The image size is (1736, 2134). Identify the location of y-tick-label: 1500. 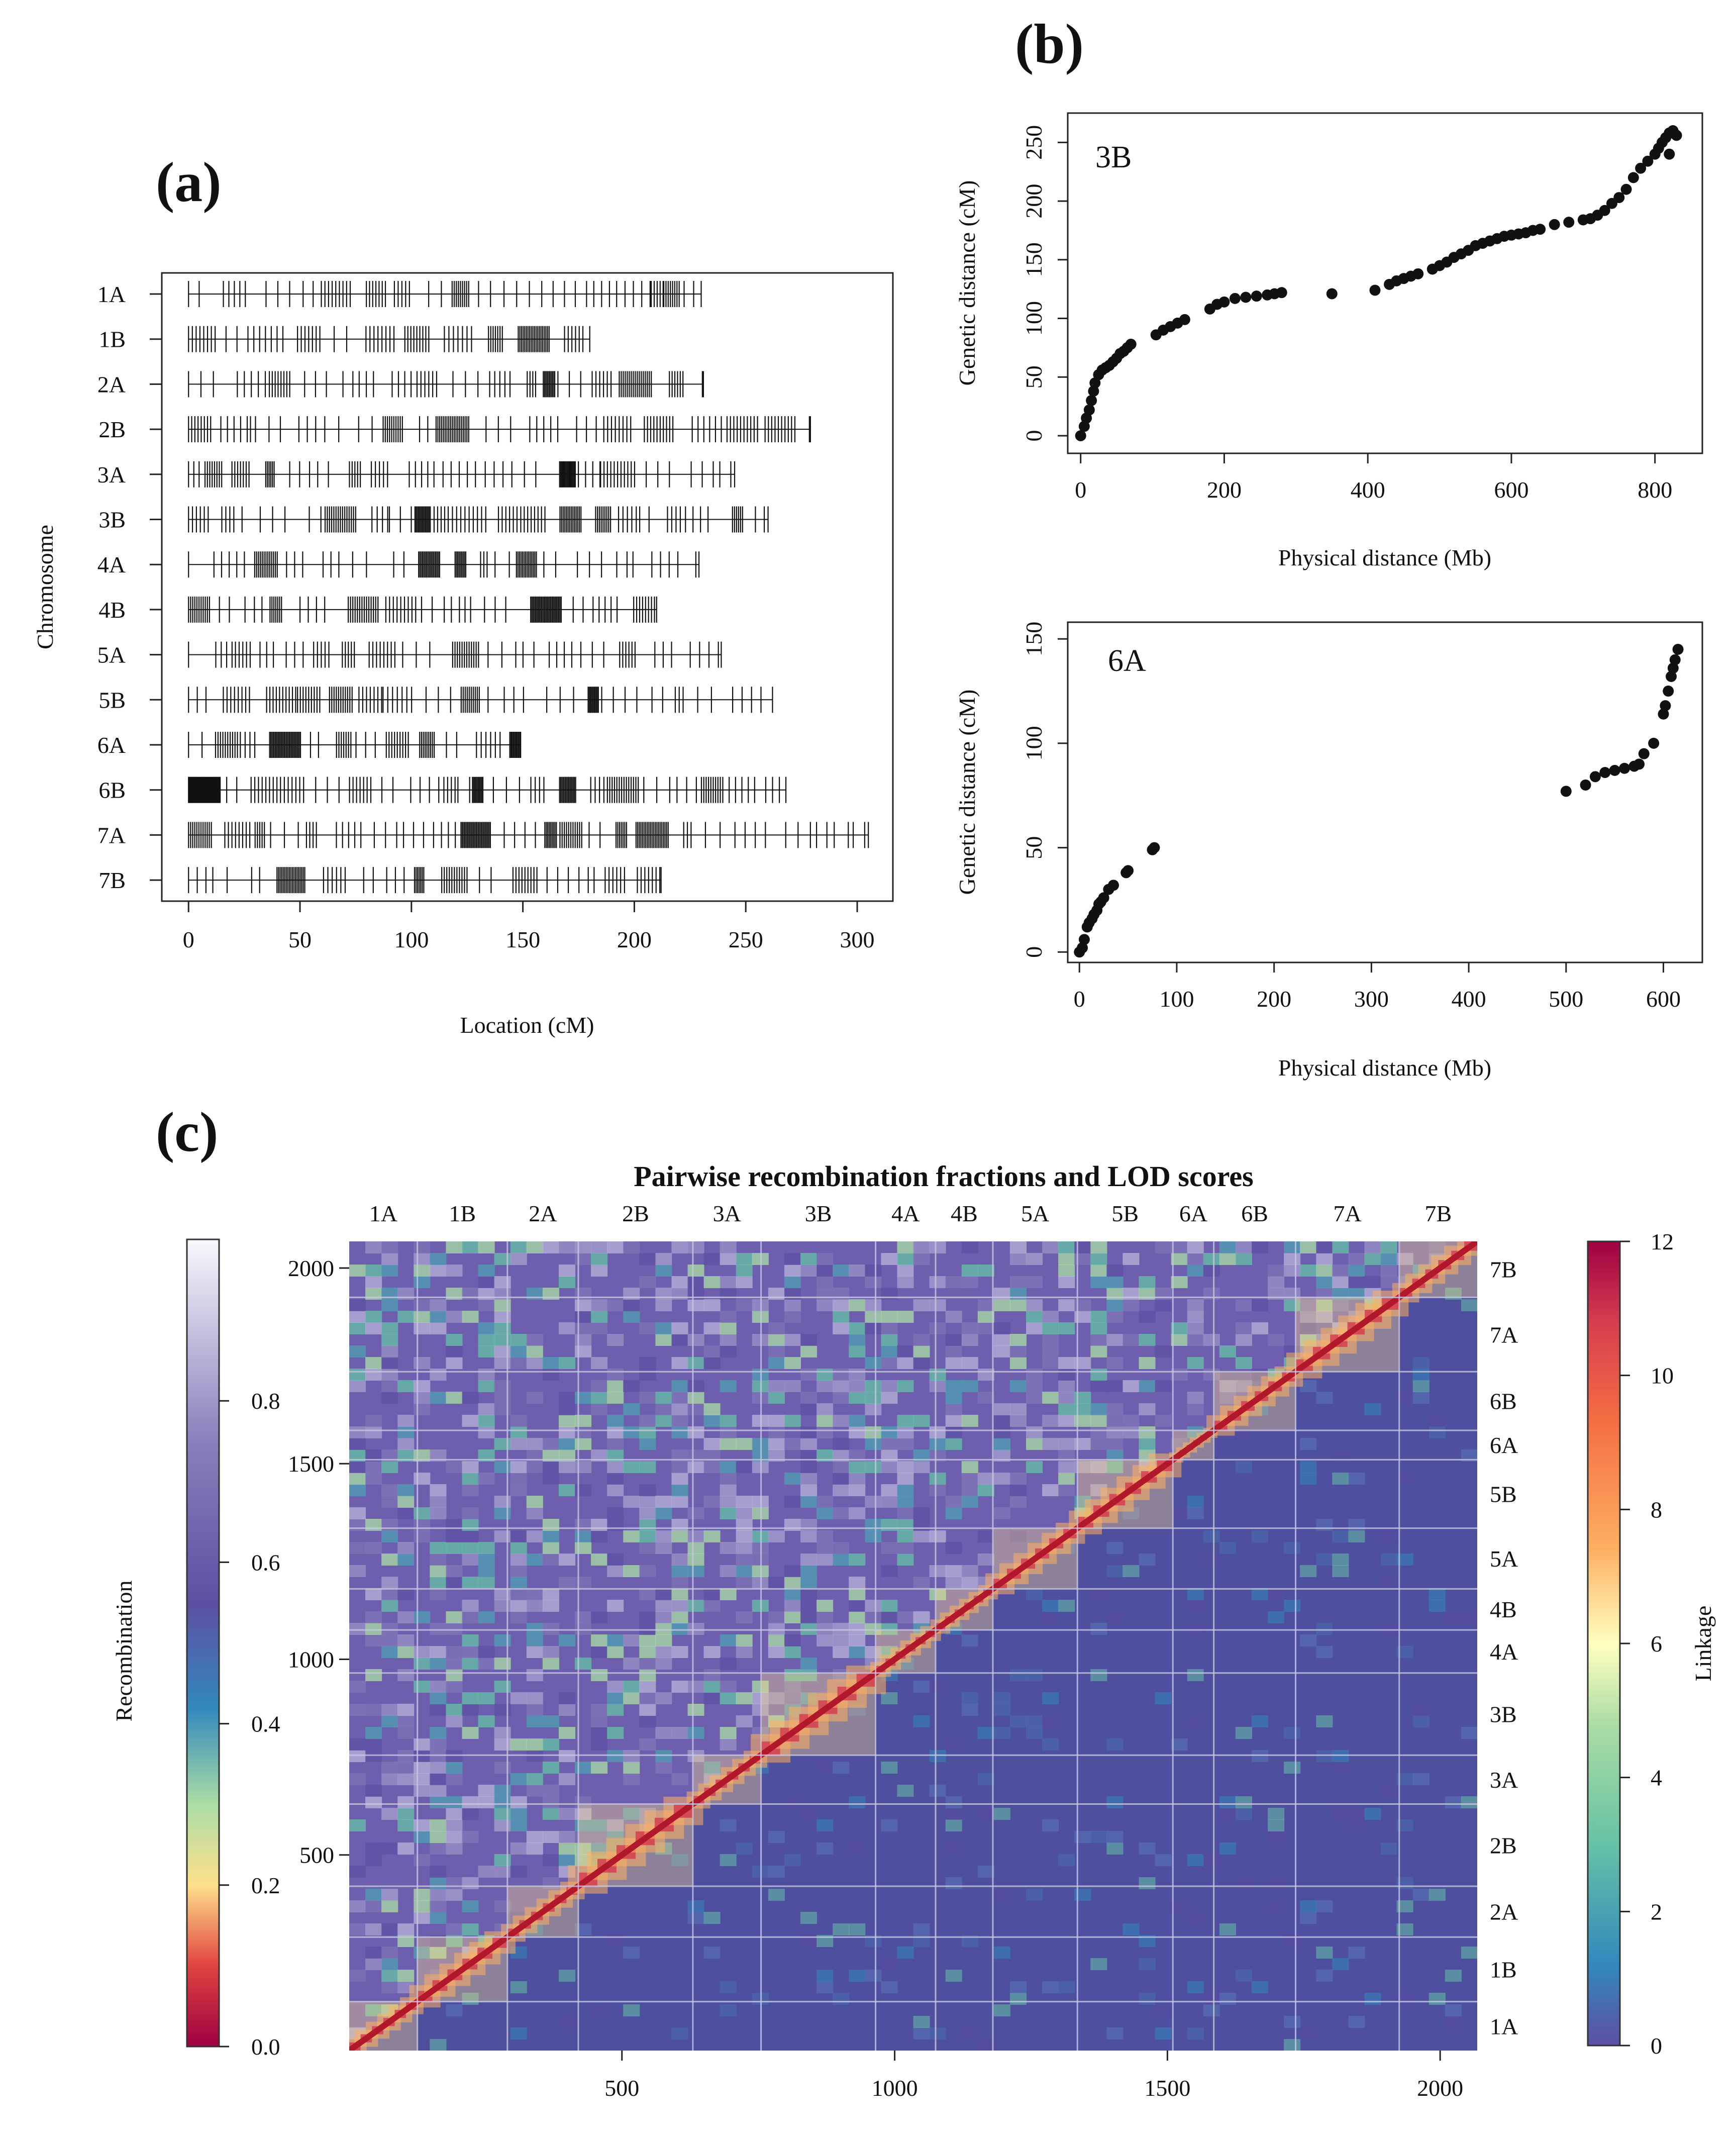
(311, 1464).